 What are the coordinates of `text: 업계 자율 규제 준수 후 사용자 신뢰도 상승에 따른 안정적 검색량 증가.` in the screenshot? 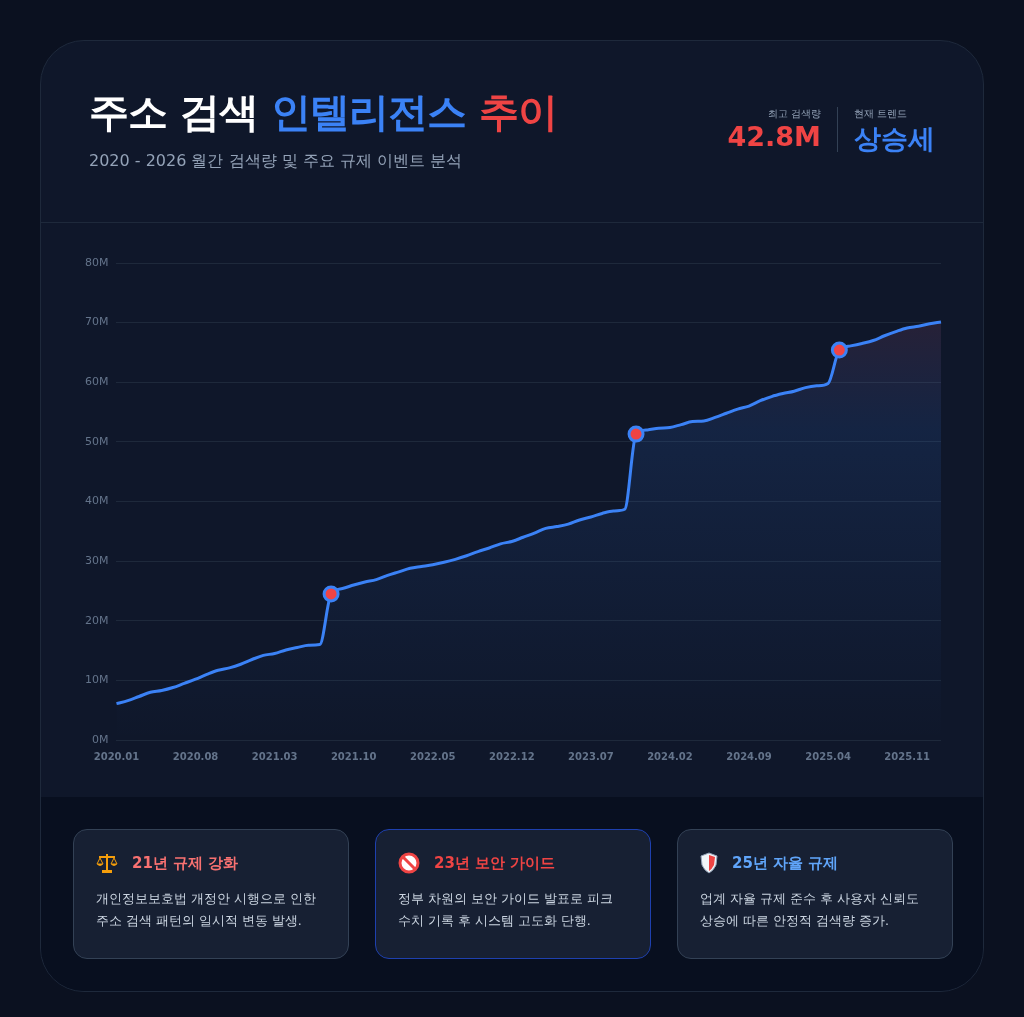 It's located at (810, 910).